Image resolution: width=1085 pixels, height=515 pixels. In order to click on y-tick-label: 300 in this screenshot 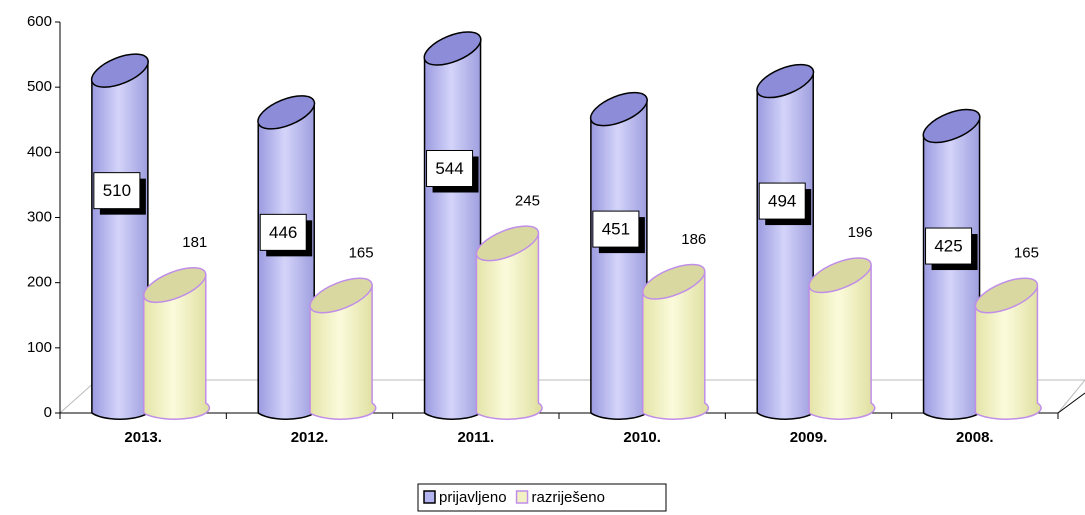, I will do `click(39, 216)`.